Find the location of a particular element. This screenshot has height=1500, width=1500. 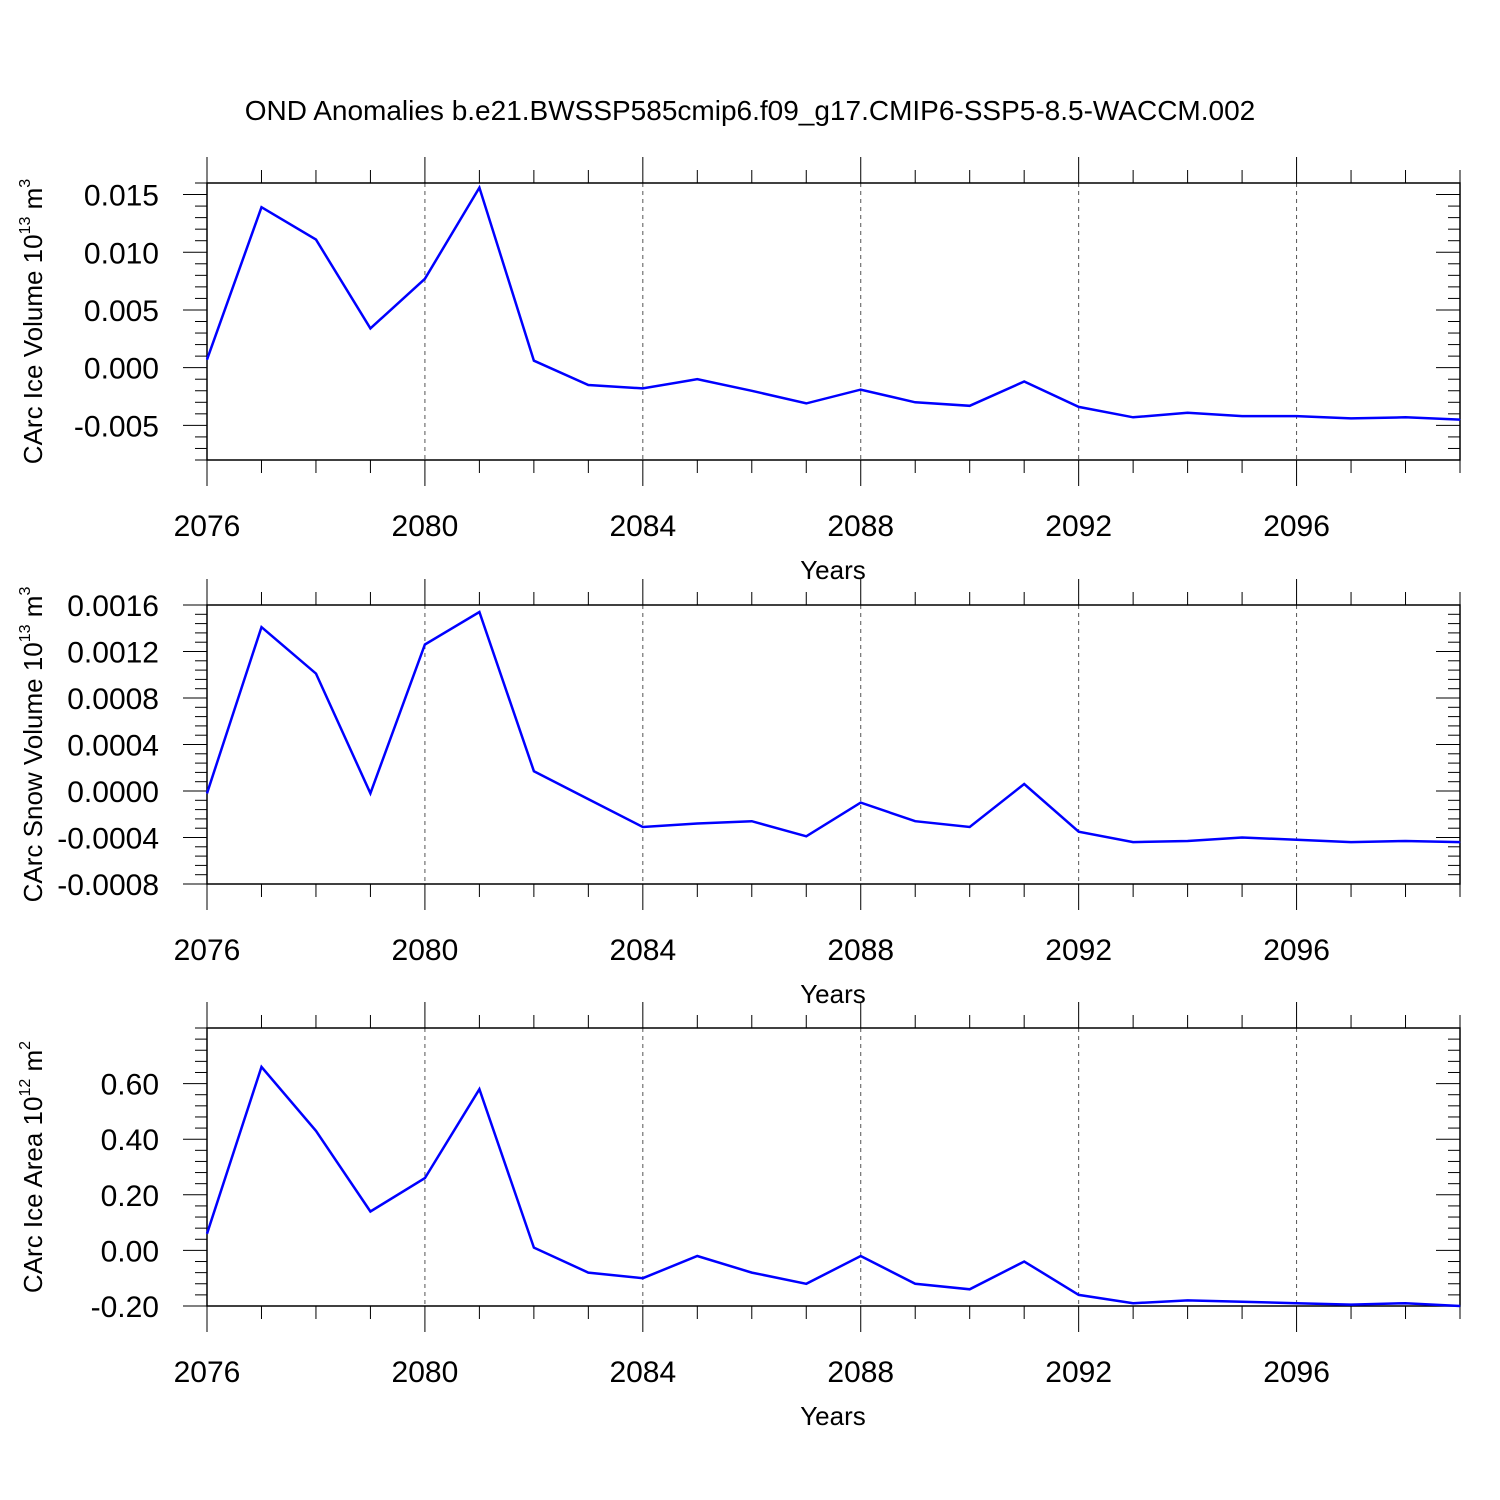

y-tick-label: 0.000 is located at coordinates (121, 369).